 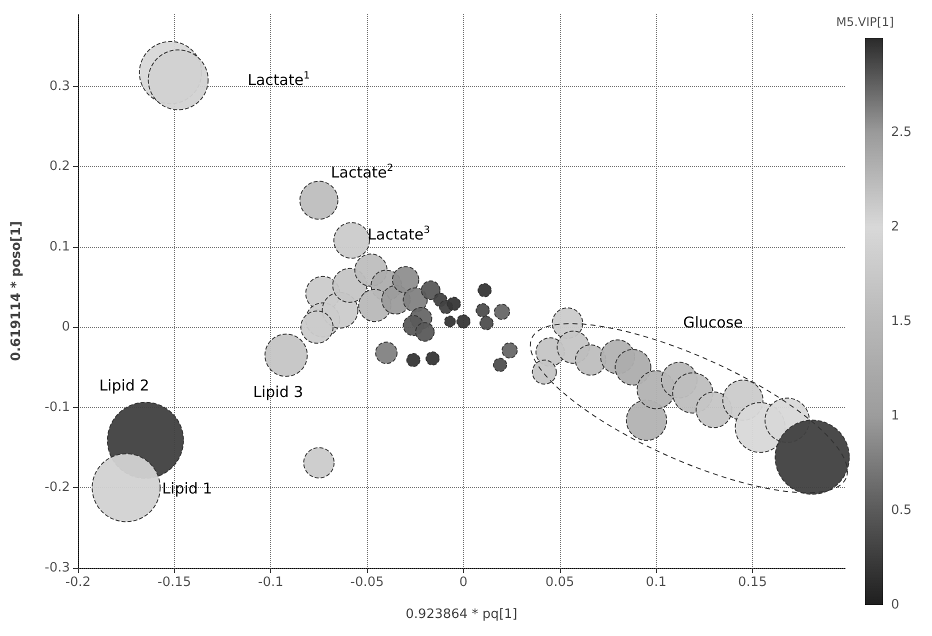 I want to click on y-tick-label: 0, so click(x=66, y=327).